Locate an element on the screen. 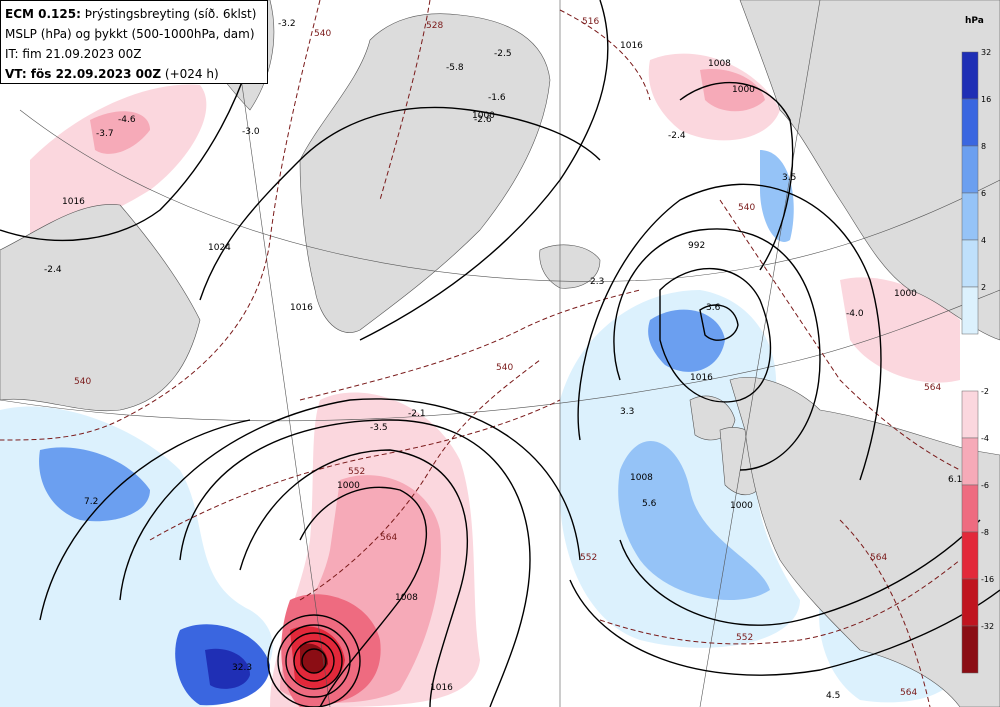 This screenshot has height=707, width=1000. legend-tick-label: -2 is located at coordinates (985, 391).